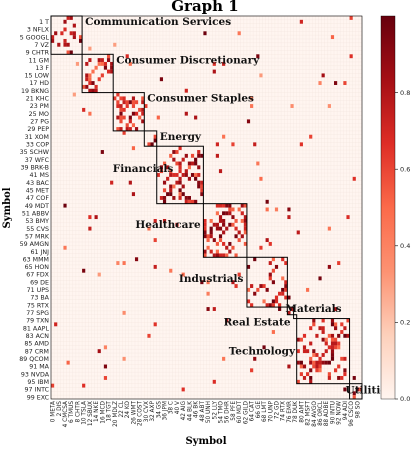  I want to click on y-tick-label: 85 AMD, so click(36, 344).